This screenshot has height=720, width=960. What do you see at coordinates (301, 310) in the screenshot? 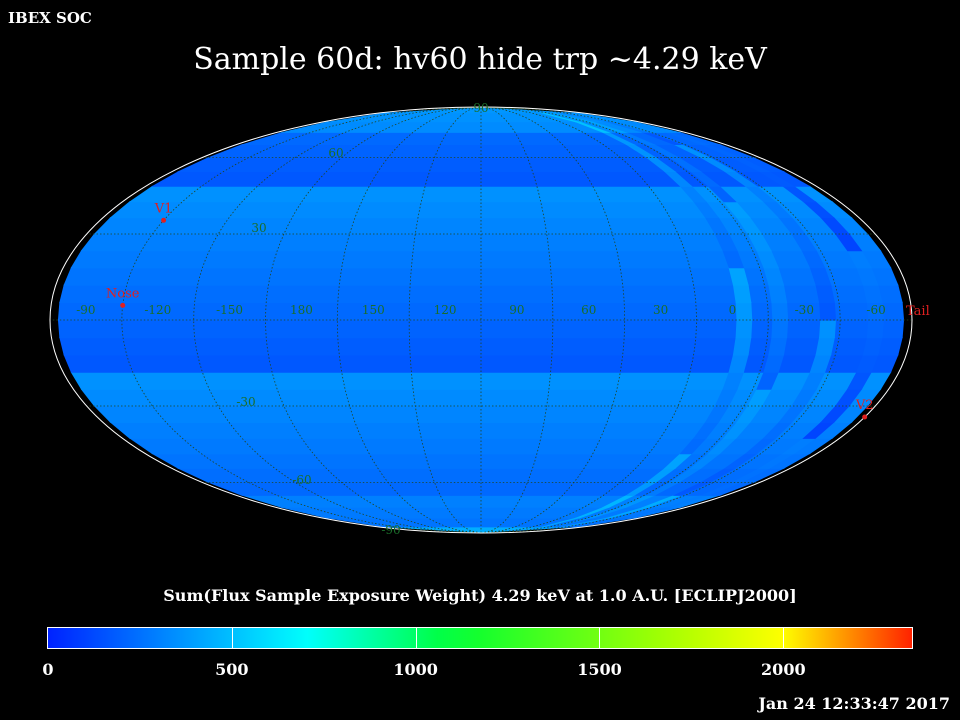
I see `longitude-label: 180` at bounding box center [301, 310].